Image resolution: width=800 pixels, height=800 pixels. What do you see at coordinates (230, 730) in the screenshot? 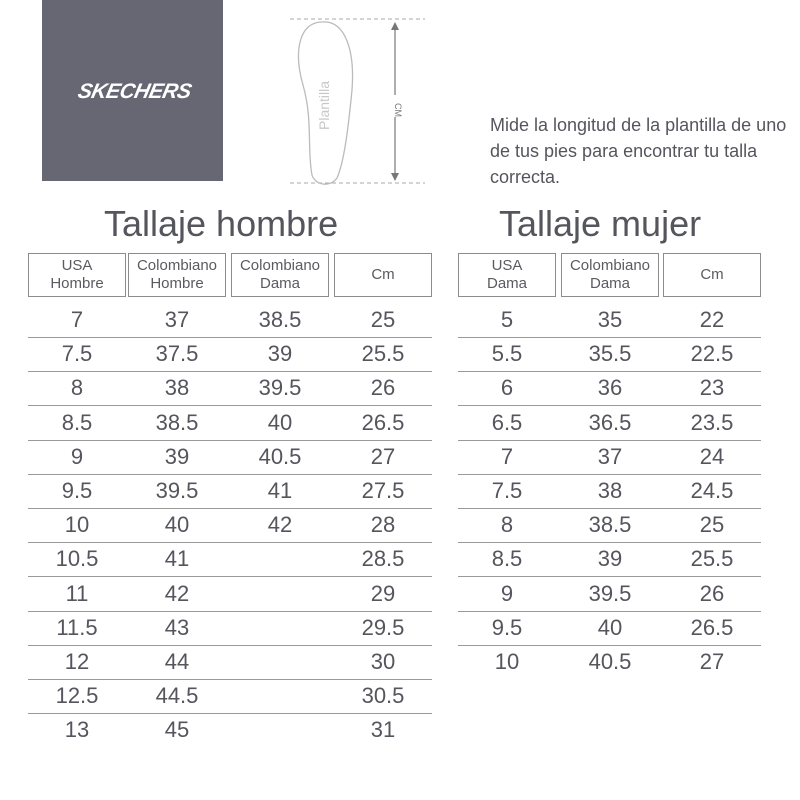
I see `table-row: 13 45 31` at bounding box center [230, 730].